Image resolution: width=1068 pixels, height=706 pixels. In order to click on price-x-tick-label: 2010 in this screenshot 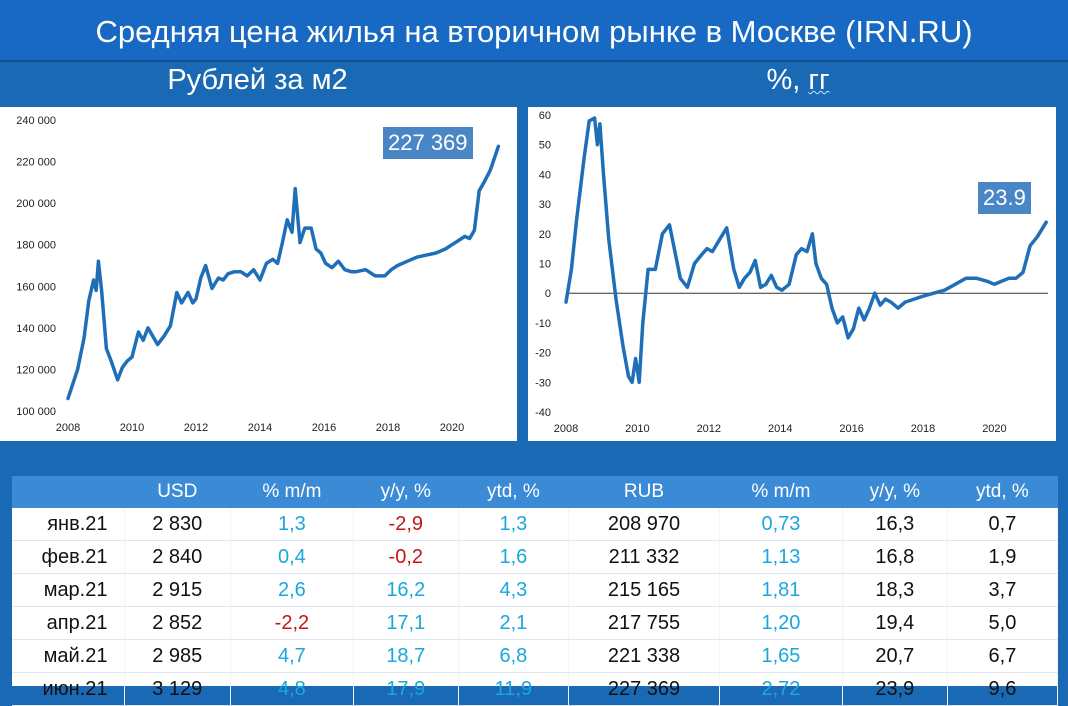, I will do `click(132, 428)`.